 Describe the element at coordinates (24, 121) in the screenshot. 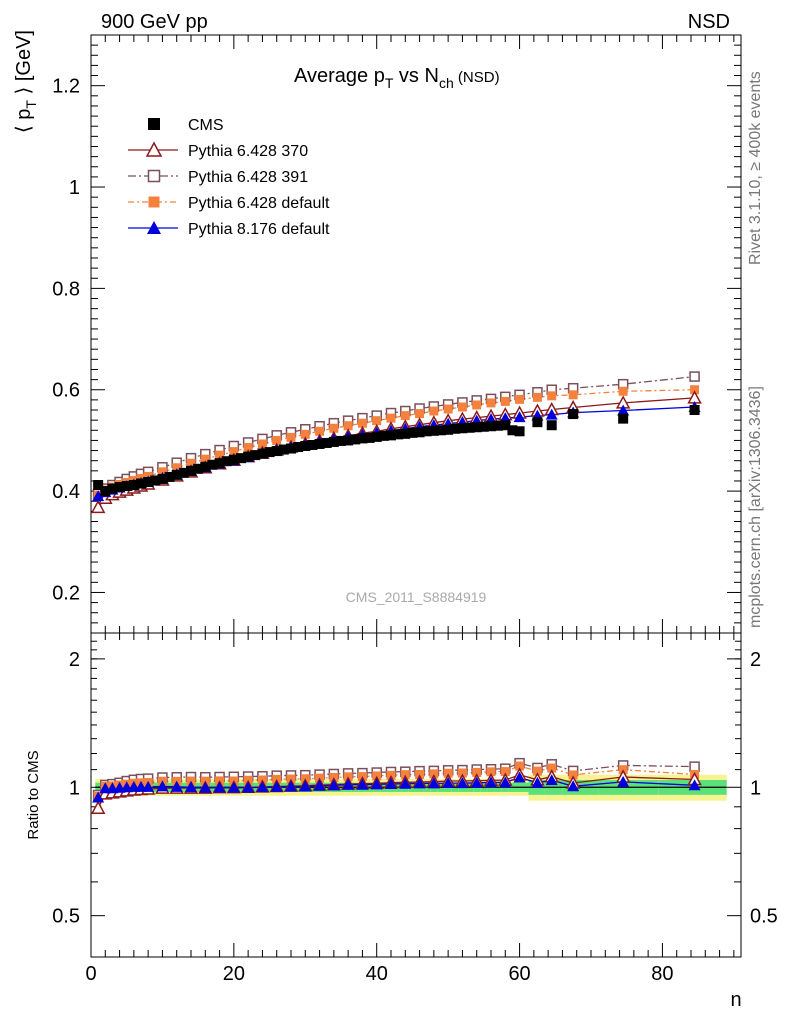

I see `ylabel-main: ⟨ p` at that location.